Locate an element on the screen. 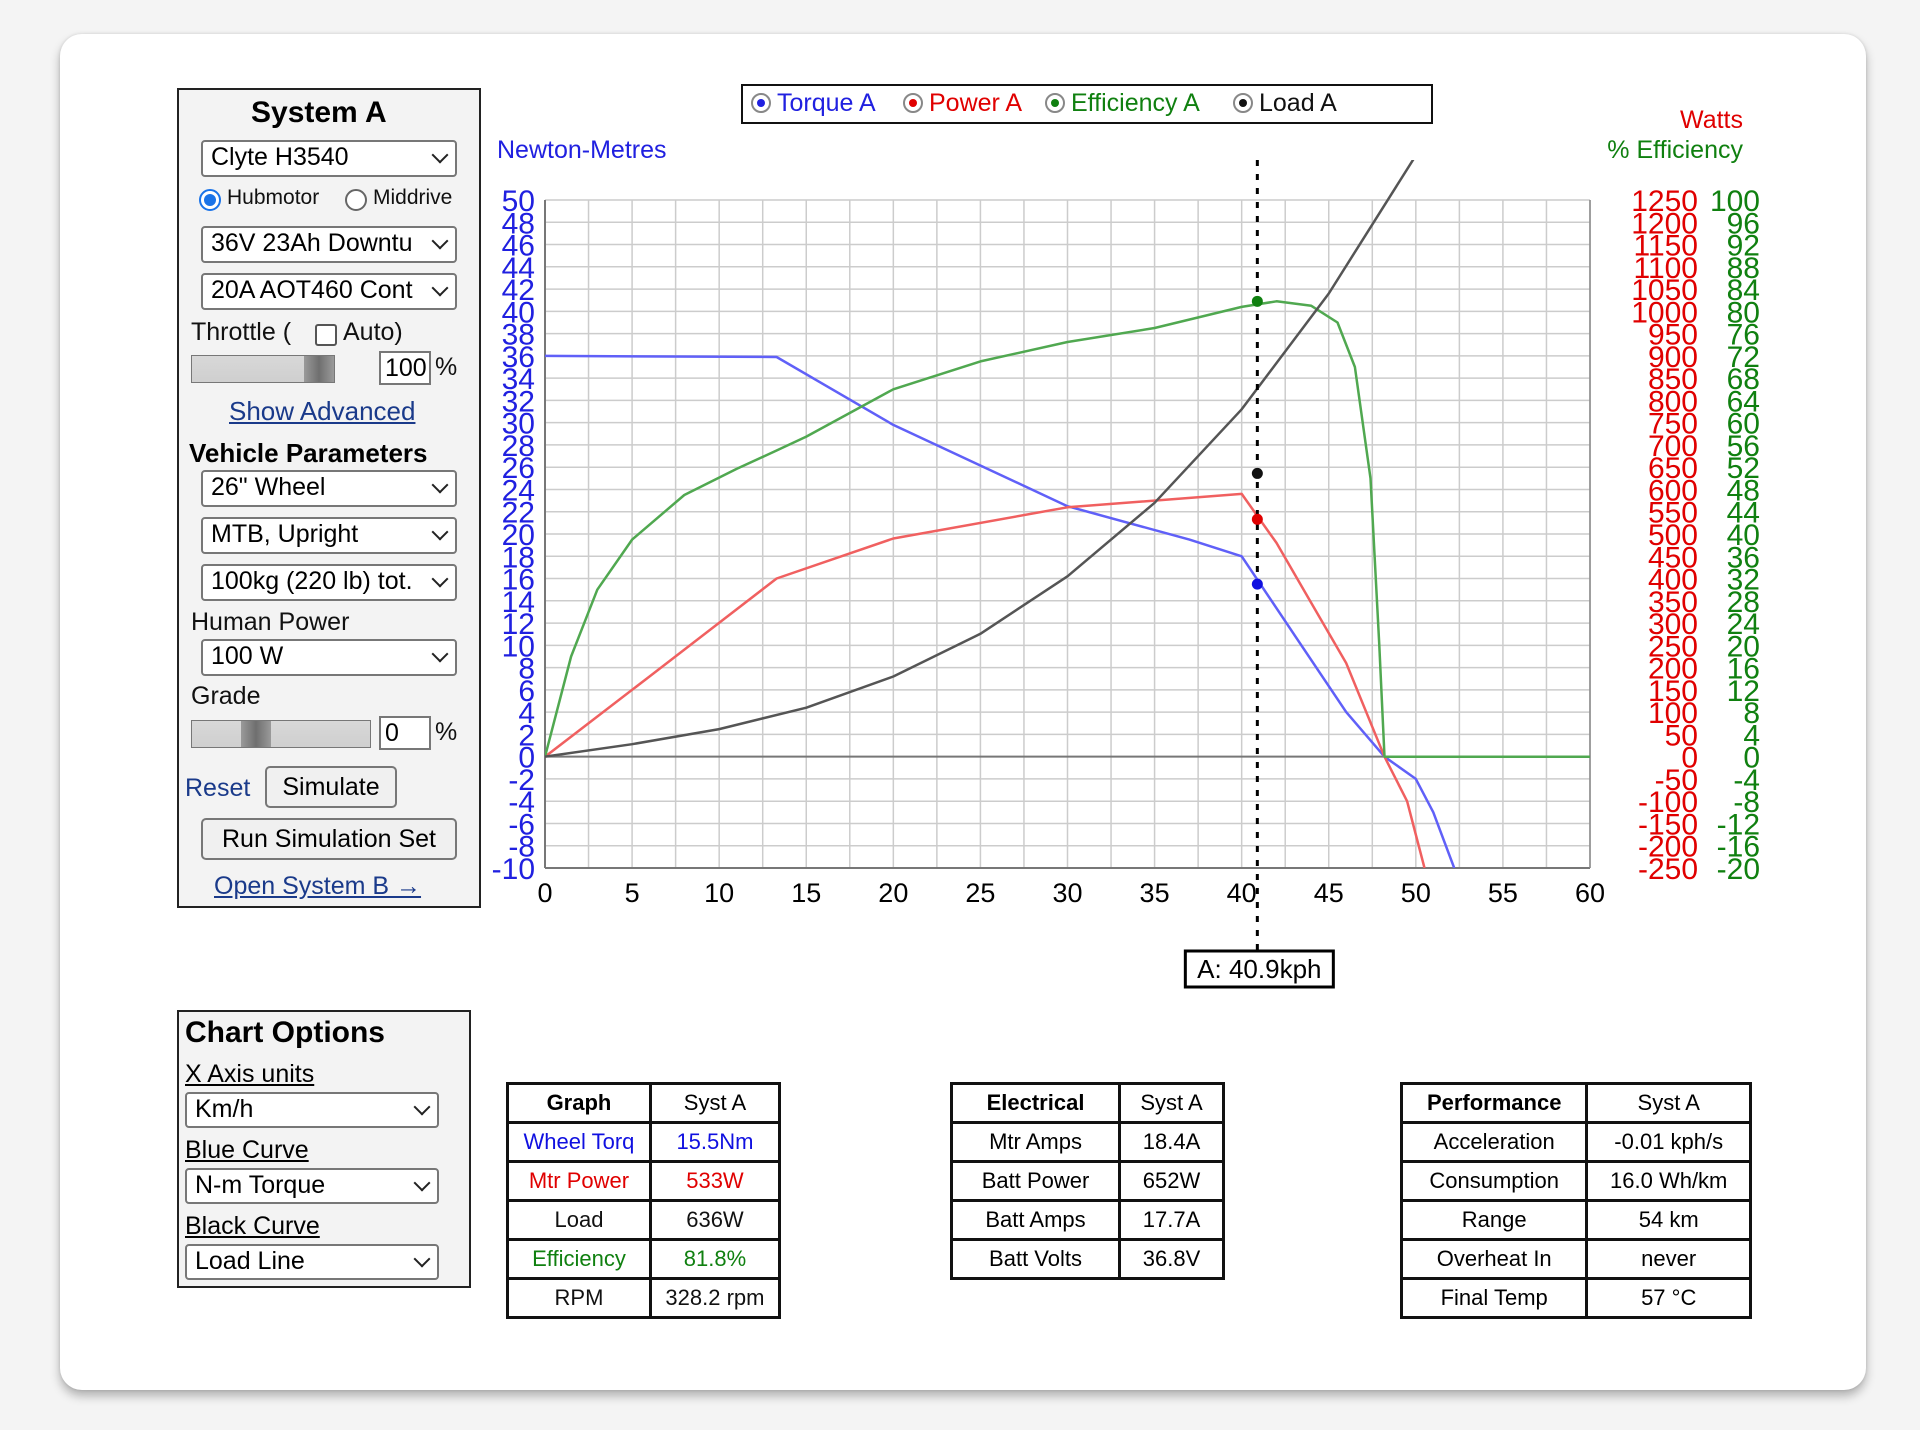 This screenshot has width=1920, height=1430. watts-tick-label: 1050 is located at coordinates (1664, 290).